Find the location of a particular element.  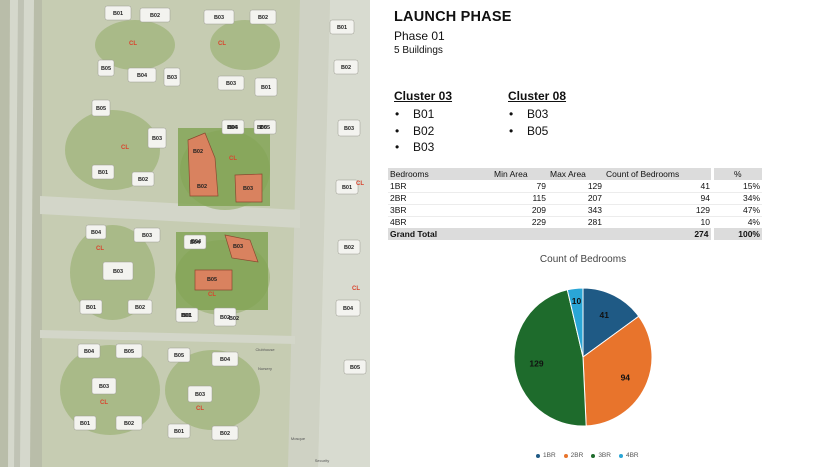

legend-item-3br: 3BR is located at coordinates (601, 455).